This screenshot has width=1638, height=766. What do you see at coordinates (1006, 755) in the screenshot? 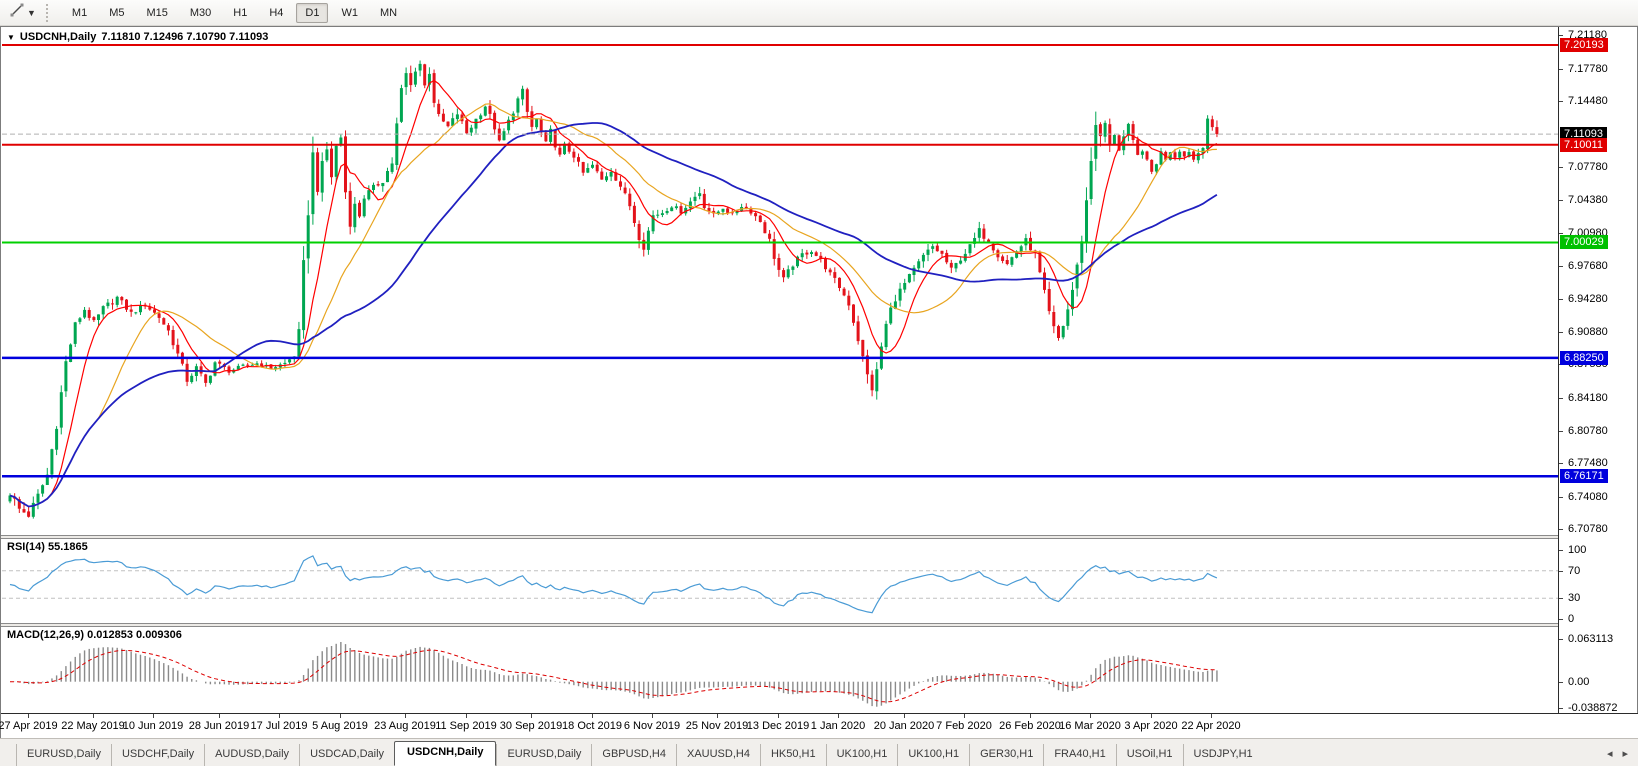
I see `chart-tab-ger30-h1: GER30,H1` at bounding box center [1006, 755].